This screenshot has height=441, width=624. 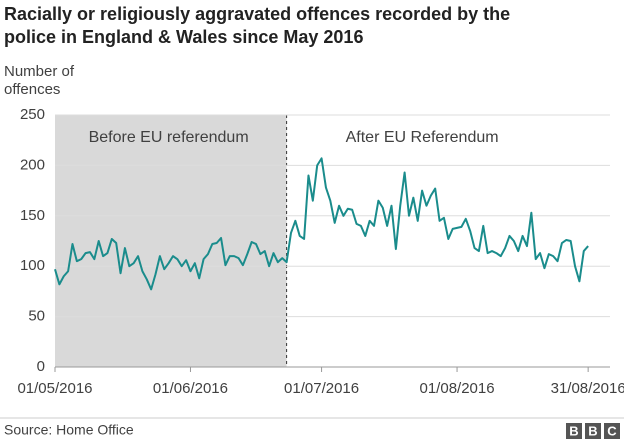 I want to click on y-tick-label: 200, so click(x=32, y=164).